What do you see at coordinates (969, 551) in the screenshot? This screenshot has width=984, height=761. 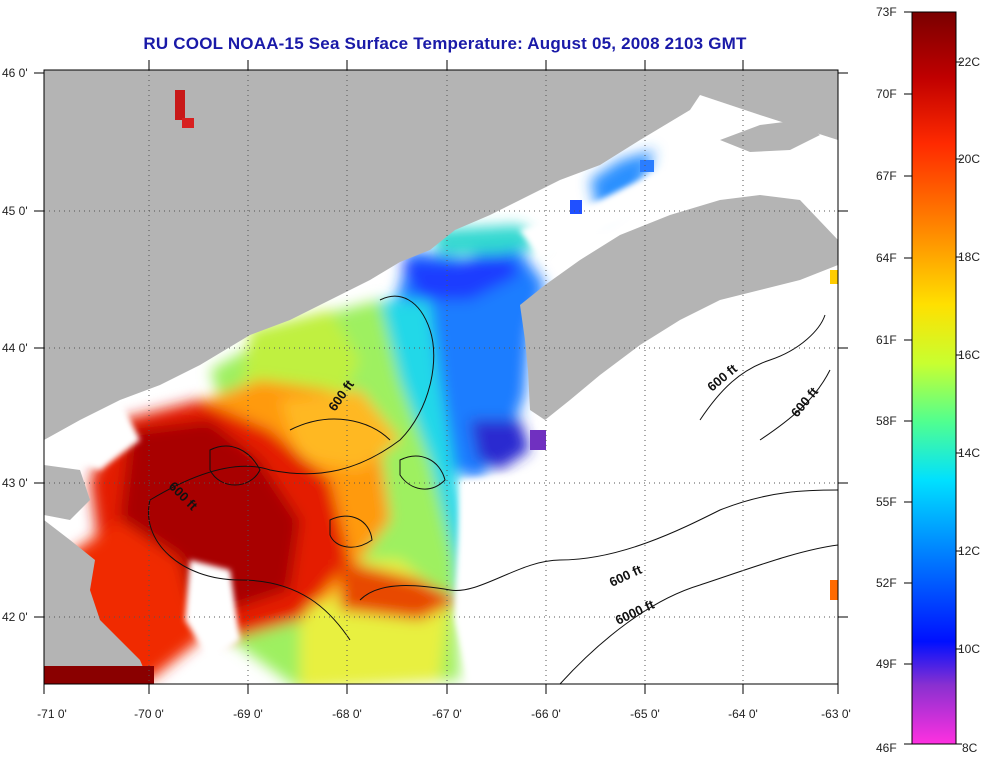 I see `colorbar-c-label: 12C` at bounding box center [969, 551].